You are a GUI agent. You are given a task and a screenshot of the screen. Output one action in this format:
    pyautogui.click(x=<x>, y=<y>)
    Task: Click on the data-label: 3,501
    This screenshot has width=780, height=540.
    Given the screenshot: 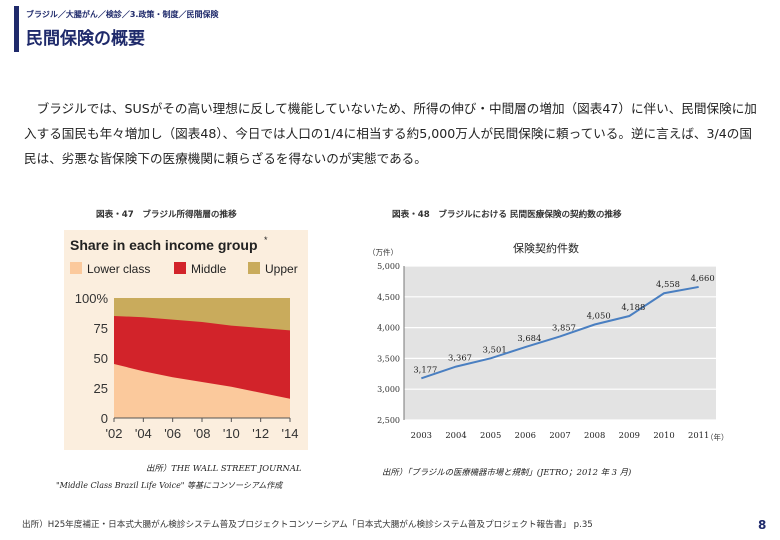 What is the action you would take?
    pyautogui.click(x=495, y=349)
    